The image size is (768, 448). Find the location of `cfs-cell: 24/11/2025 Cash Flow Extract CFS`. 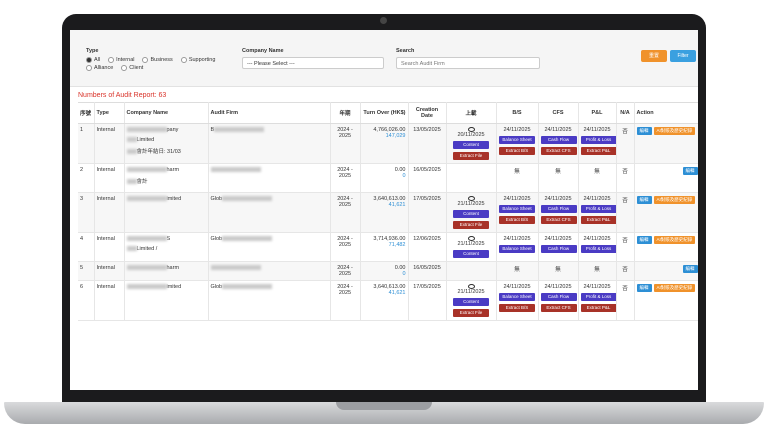

cfs-cell: 24/11/2025 Cash Flow Extract CFS is located at coordinates (558, 300).